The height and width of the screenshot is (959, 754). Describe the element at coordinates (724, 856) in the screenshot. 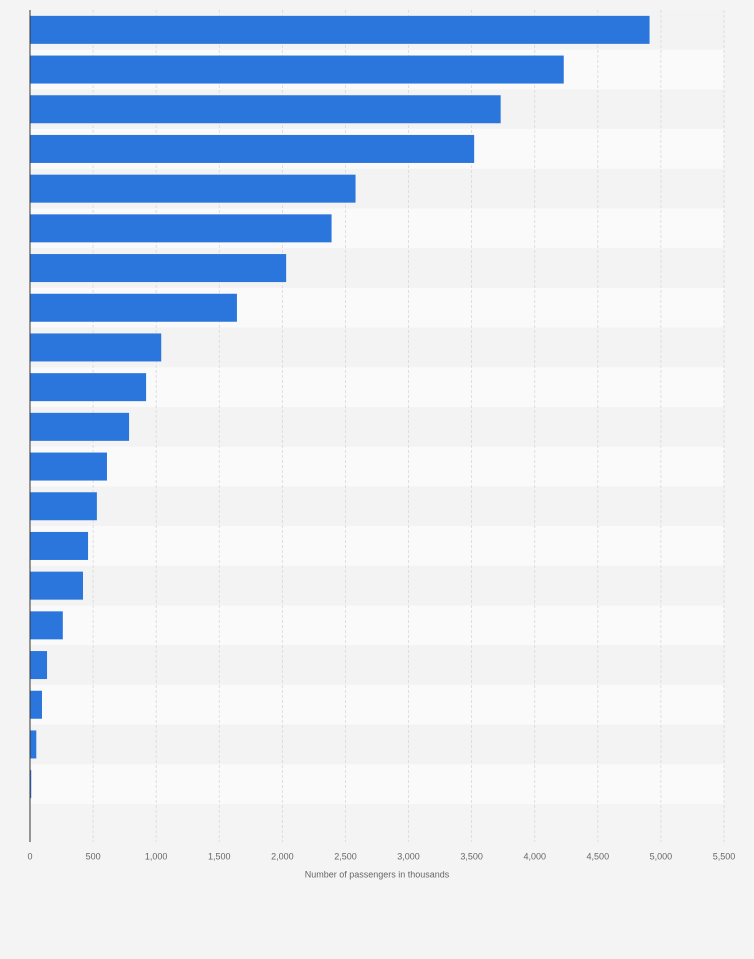

I see `x-tick-label: 5,500` at that location.